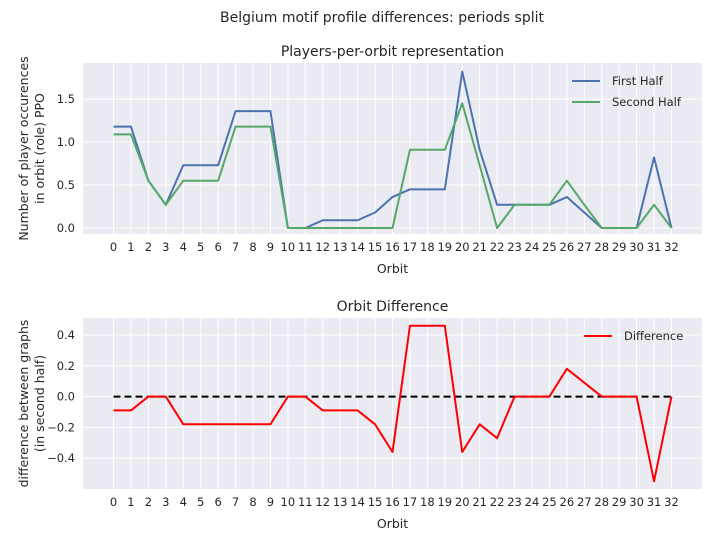  What do you see at coordinates (61, 458) in the screenshot?
I see `y-tick-label: −0.4` at bounding box center [61, 458].